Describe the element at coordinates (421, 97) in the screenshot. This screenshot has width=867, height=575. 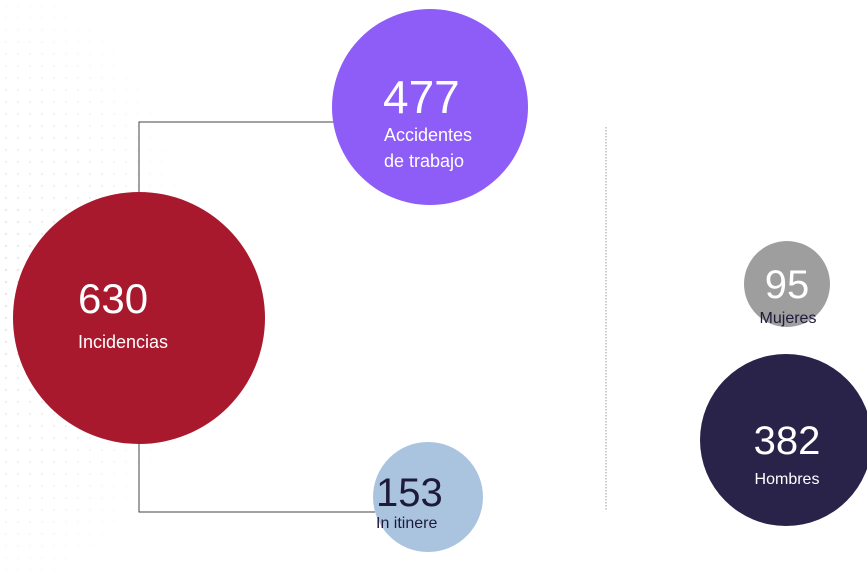
I see `node-value: 477` at that location.